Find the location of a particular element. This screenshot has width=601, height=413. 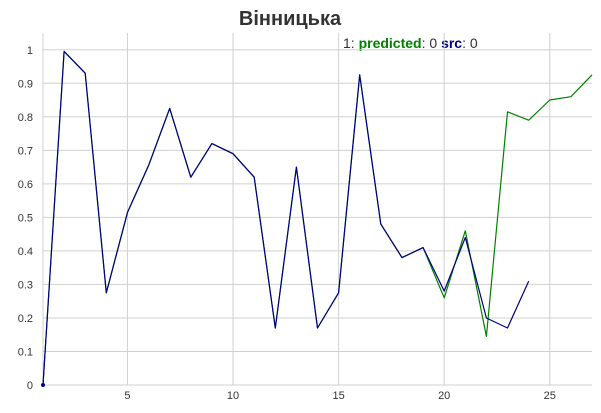

y-tick-label: 0.5 is located at coordinates (25, 218).